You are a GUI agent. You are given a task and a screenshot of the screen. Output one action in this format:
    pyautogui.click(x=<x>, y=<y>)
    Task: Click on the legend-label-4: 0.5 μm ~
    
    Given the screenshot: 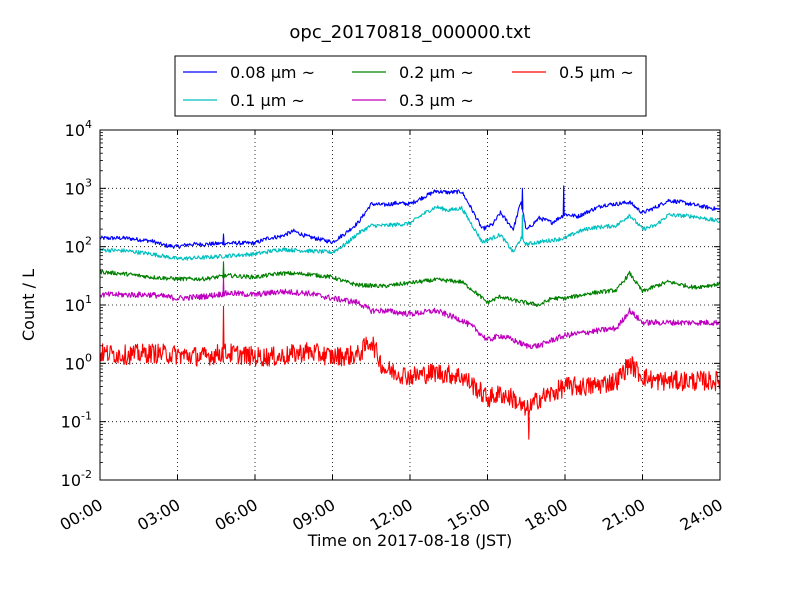 What is the action you would take?
    pyautogui.click(x=596, y=72)
    